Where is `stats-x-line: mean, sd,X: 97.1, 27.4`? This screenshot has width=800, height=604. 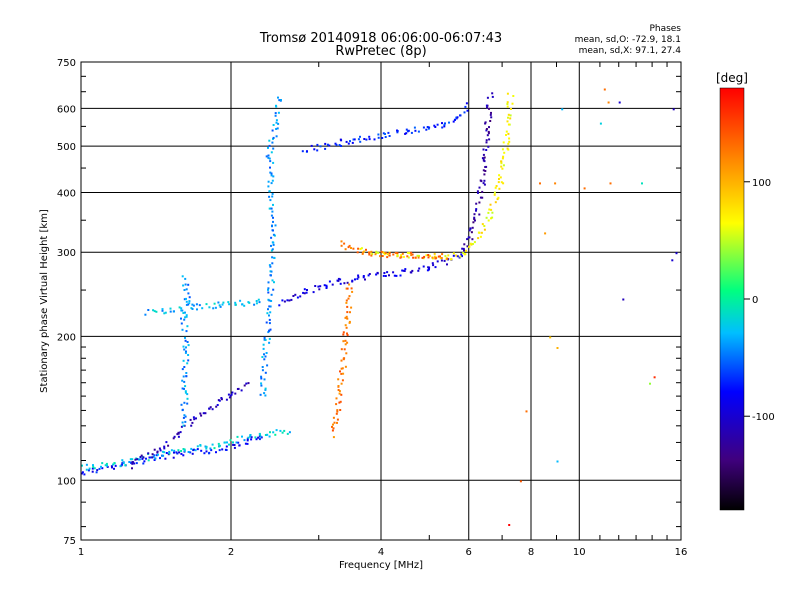
stats-x-line: mean, sd,X: 97.1, 27.4 is located at coordinates (630, 51).